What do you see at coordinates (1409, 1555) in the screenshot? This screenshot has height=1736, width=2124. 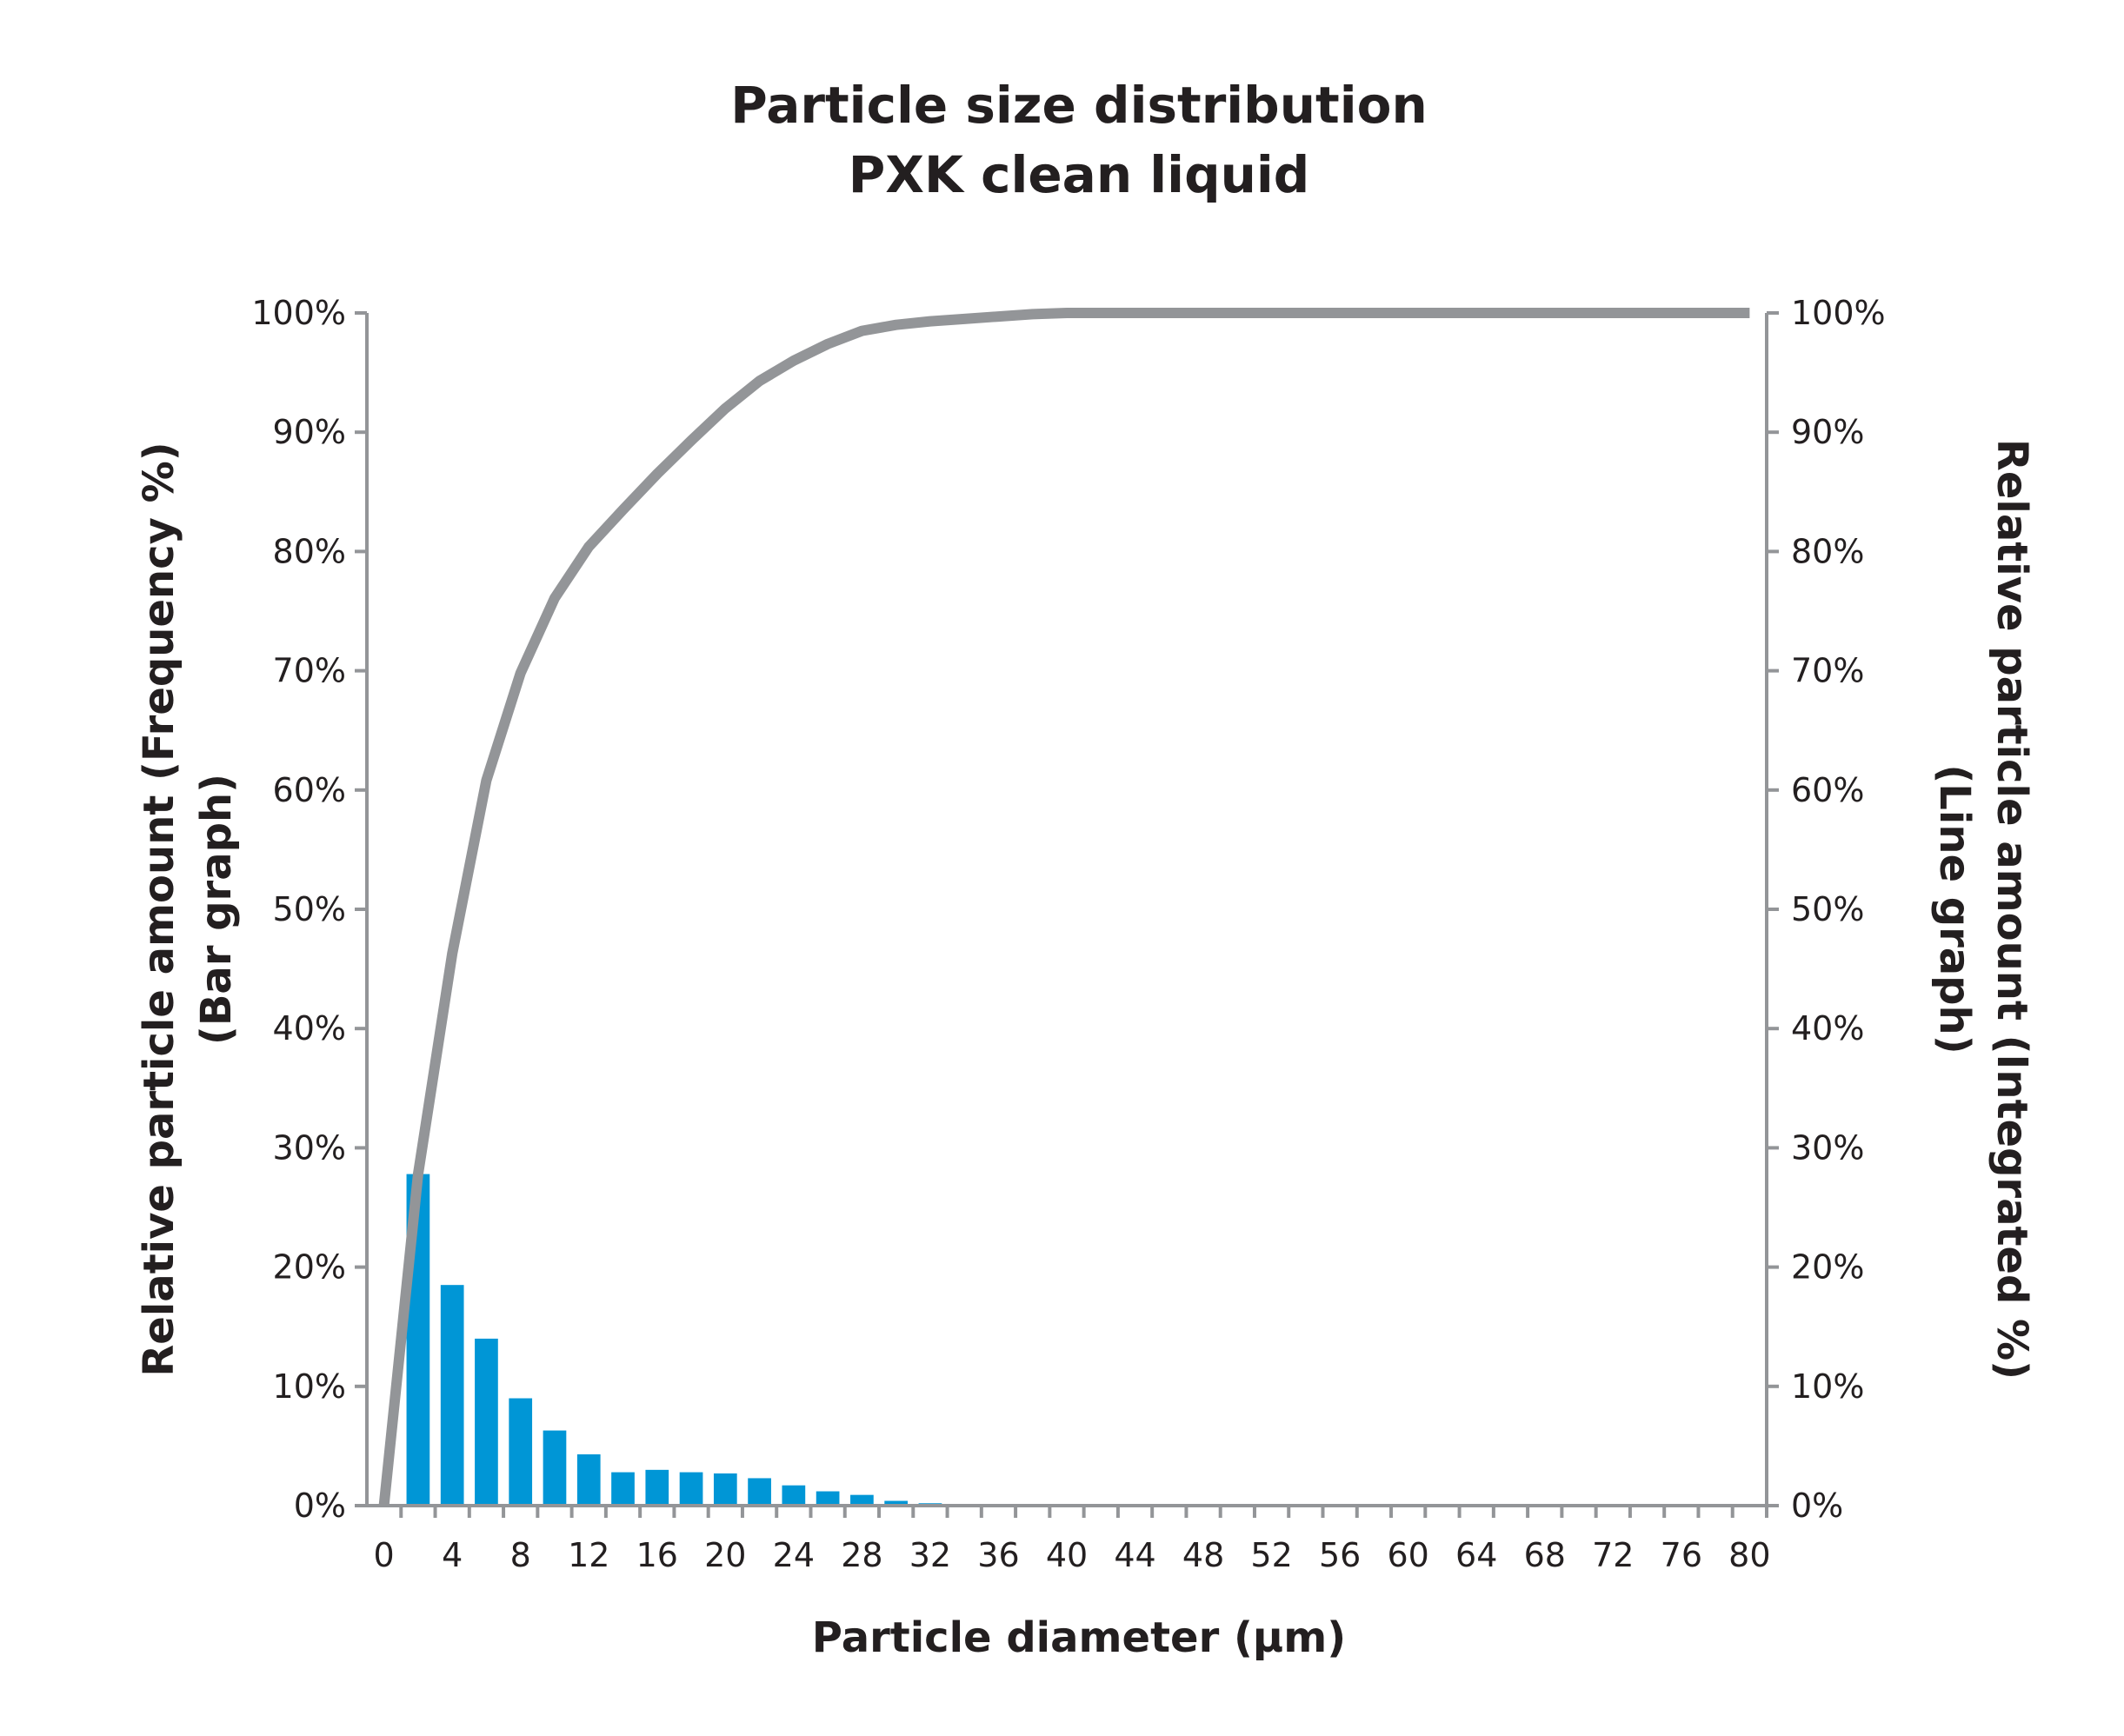 I see `x-tick-label: 60` at bounding box center [1409, 1555].